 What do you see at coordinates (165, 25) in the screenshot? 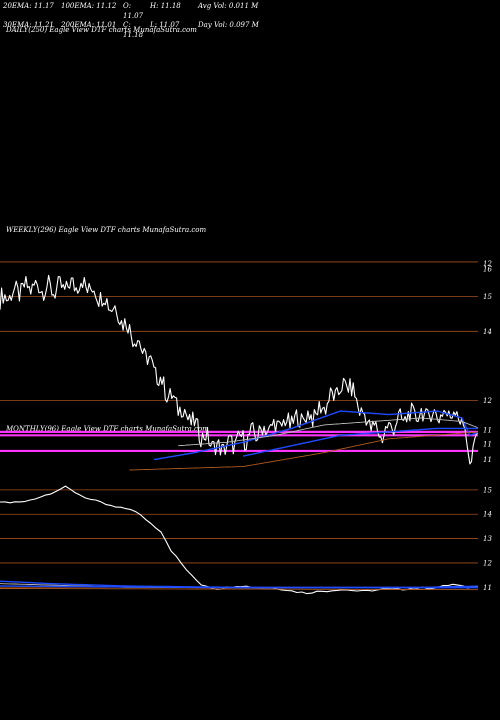
I see `low-value: L: 11.07` at bounding box center [165, 25].